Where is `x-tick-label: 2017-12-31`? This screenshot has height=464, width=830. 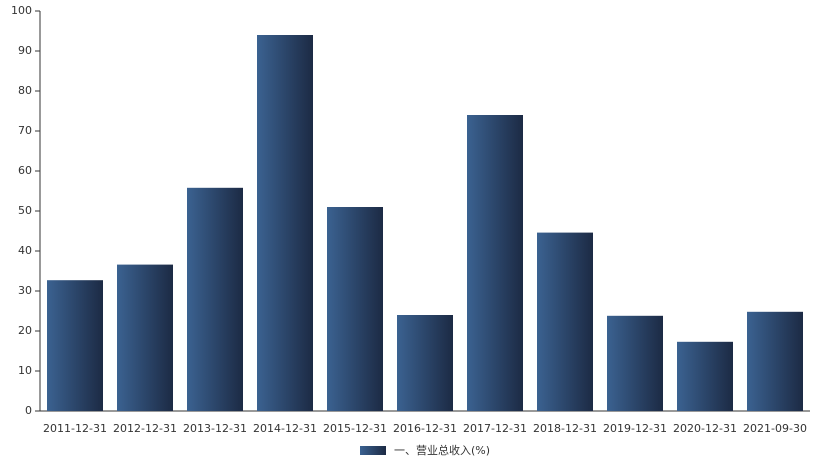
x-tick-label: 2017-12-31 is located at coordinates (495, 428).